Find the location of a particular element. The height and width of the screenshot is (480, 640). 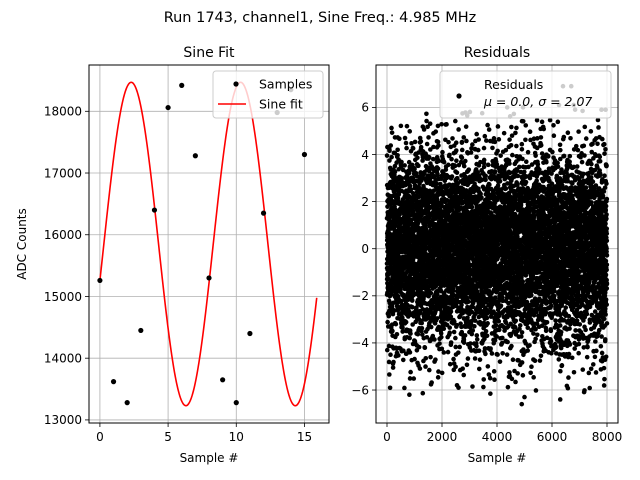

residuals-title: Residuals is located at coordinates (497, 53).